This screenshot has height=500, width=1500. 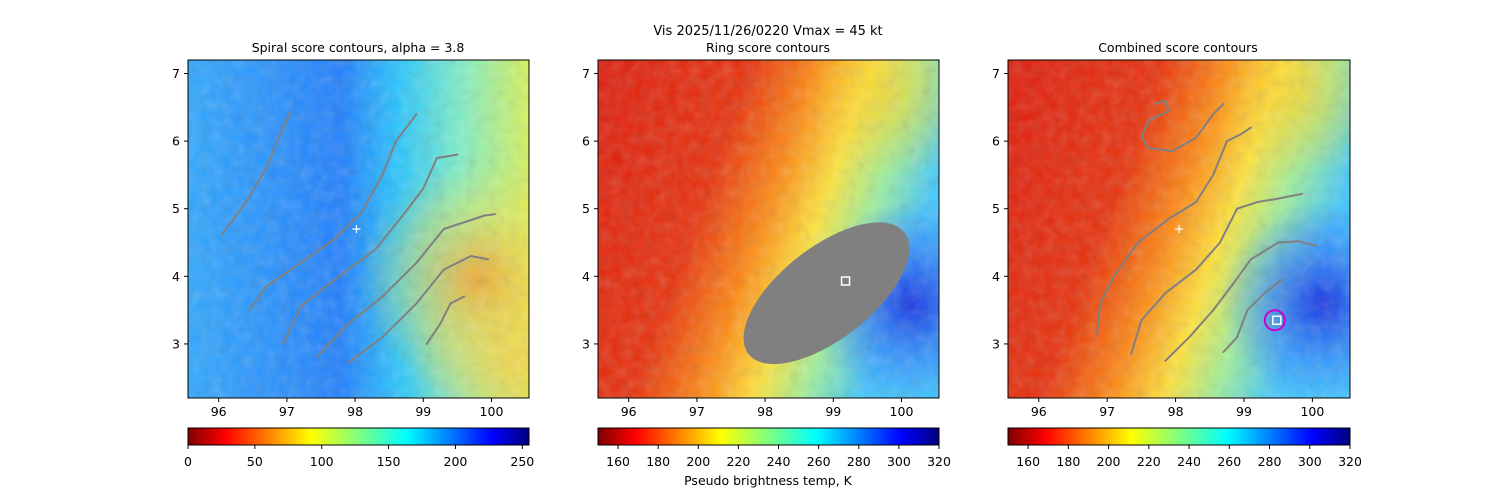 What do you see at coordinates (768, 47) in the screenshot?
I see `ring-panel-title: Ring score contours` at bounding box center [768, 47].